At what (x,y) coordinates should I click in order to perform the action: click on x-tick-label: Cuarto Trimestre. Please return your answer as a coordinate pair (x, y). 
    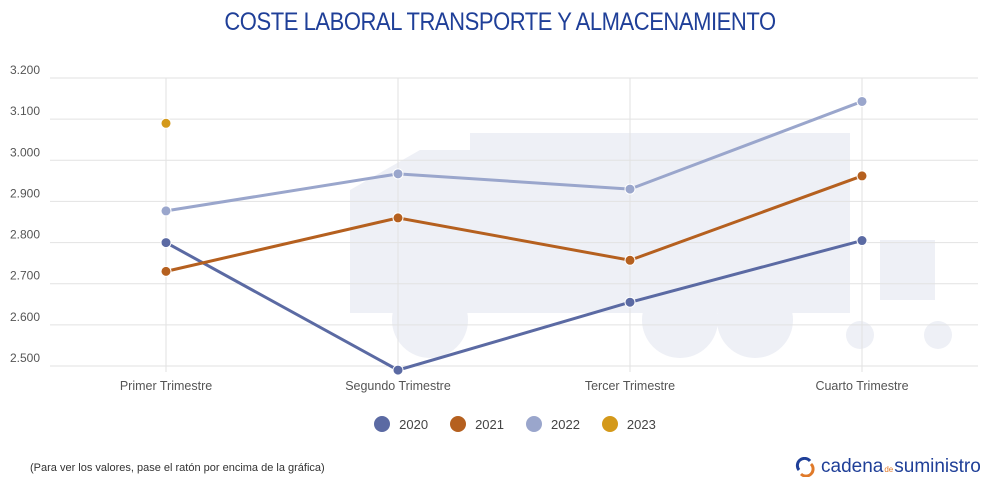
    Looking at the image, I should click on (861, 386).